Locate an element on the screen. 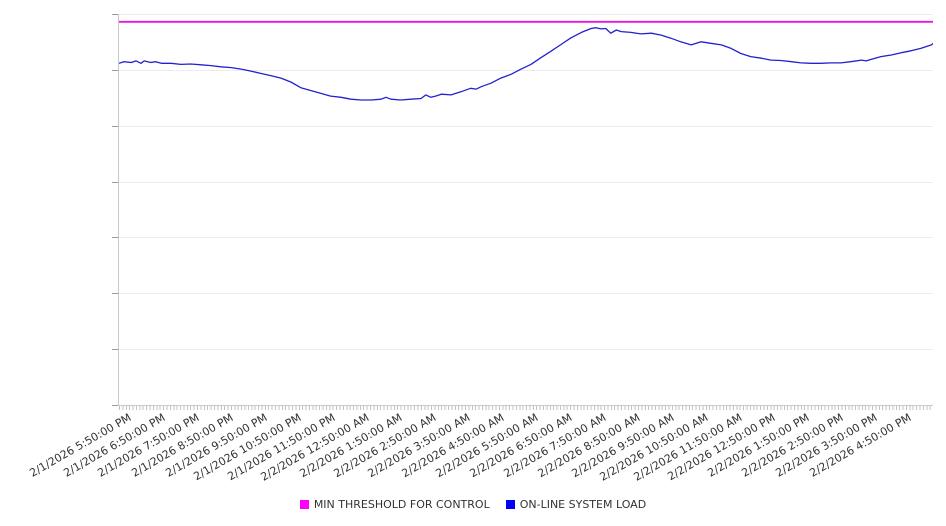 The height and width of the screenshot is (526, 946). legend-label-min-threshold: MIN THRESHOLD FOR CONTROL is located at coordinates (401, 504).